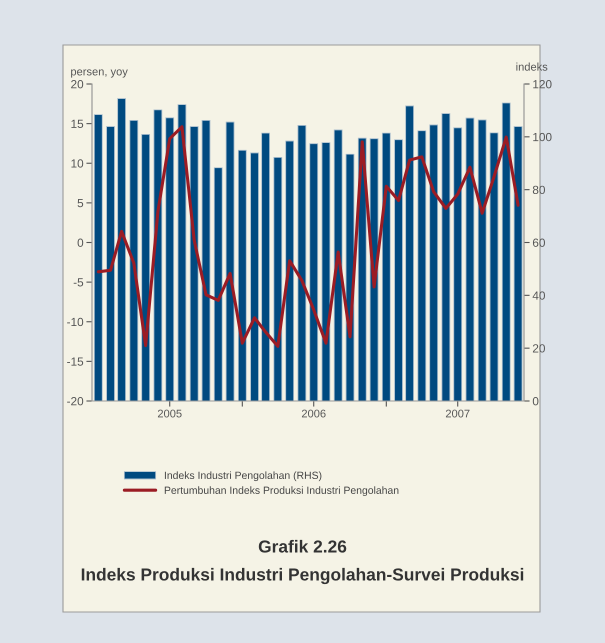  What do you see at coordinates (535, 401) in the screenshot?
I see `y2-tick-label: 0` at bounding box center [535, 401].